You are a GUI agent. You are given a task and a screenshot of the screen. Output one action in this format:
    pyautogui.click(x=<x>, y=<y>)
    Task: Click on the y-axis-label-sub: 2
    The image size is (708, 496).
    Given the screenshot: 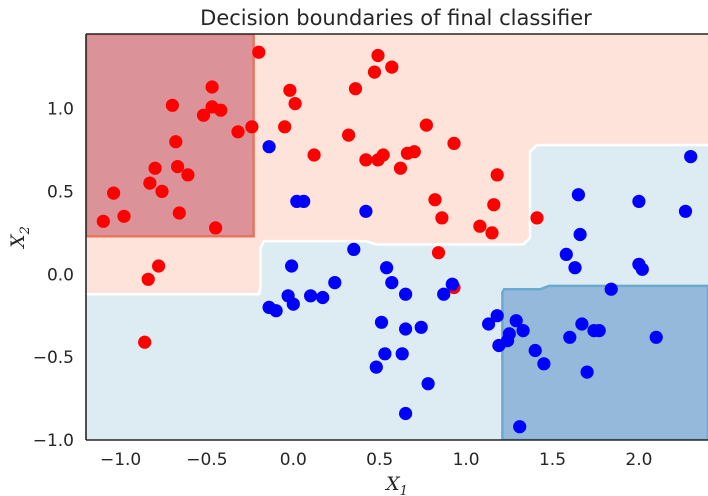 What is the action you would take?
    pyautogui.click(x=25, y=230)
    